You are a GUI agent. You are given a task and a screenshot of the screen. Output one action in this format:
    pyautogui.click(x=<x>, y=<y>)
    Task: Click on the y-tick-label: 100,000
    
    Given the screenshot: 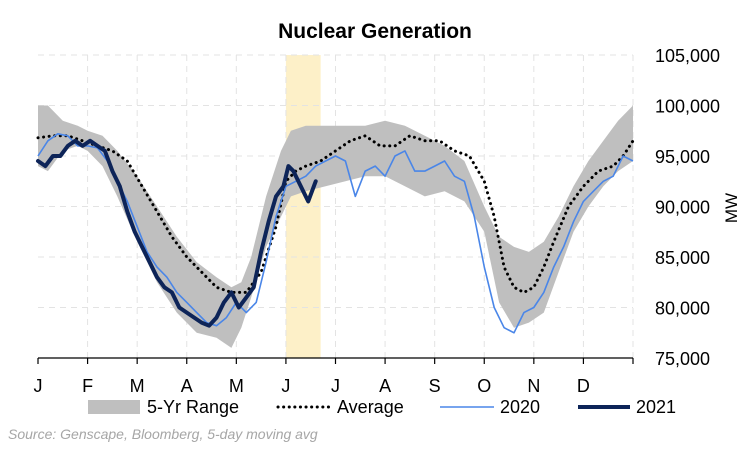 What is the action you would take?
    pyautogui.click(x=687, y=107)
    